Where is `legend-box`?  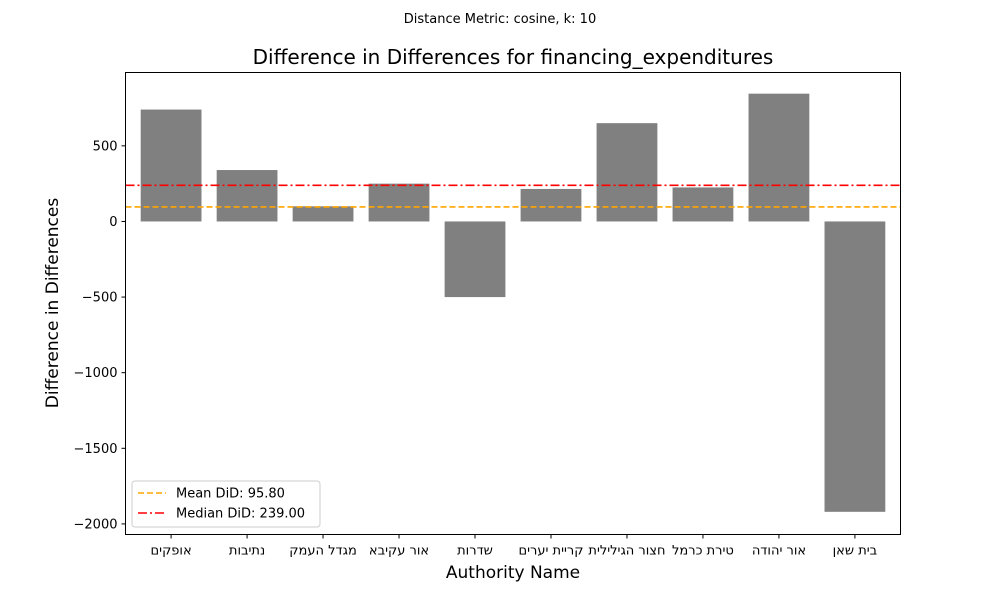 legend-box is located at coordinates (226, 504).